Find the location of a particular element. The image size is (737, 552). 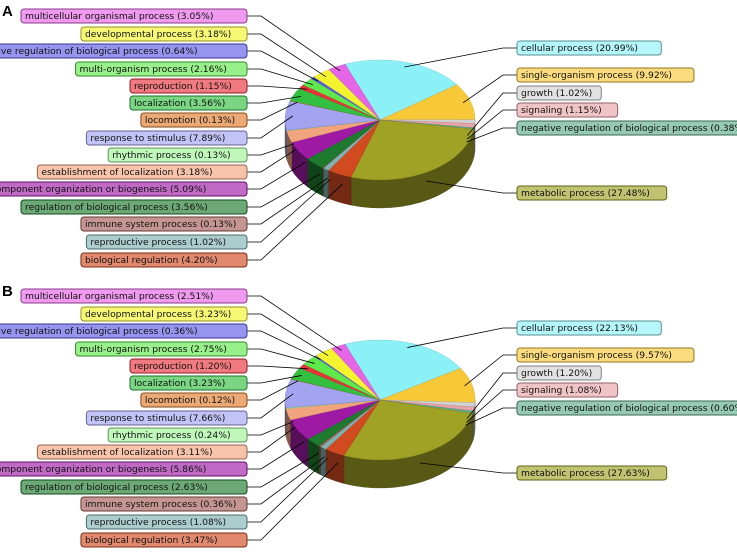

label-text: reproductive process (1.08%) is located at coordinates (158, 522).